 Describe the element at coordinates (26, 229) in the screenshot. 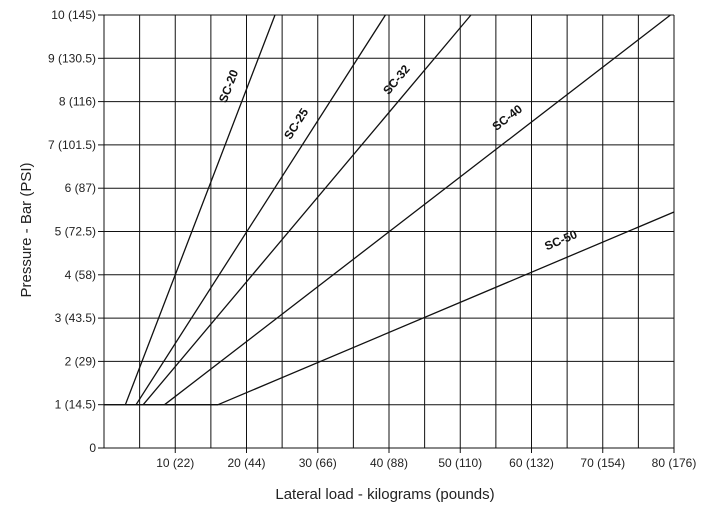

I see `y-axis-title: Pressure - Bar (PSI)` at that location.